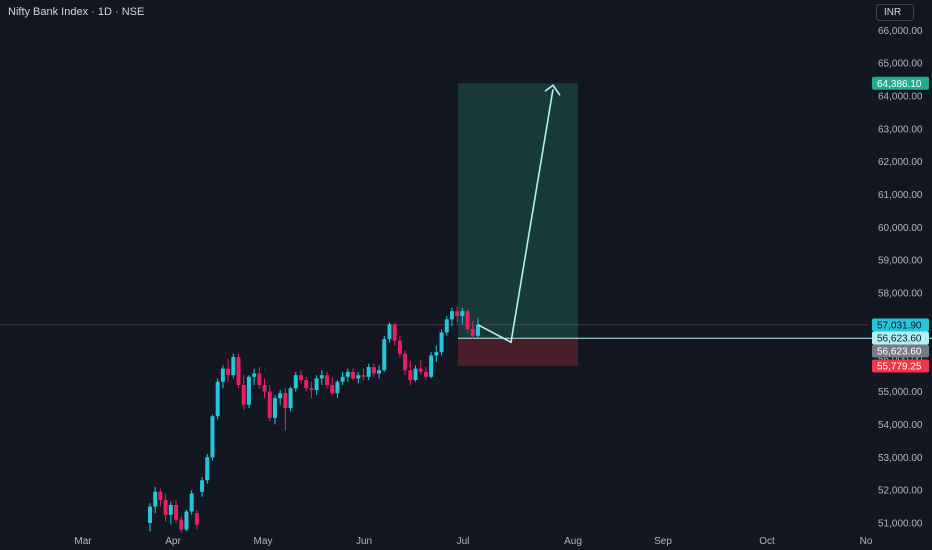 The height and width of the screenshot is (550, 932). Describe the element at coordinates (573, 541) in the screenshot. I see `x-tick-label: Aug` at that location.